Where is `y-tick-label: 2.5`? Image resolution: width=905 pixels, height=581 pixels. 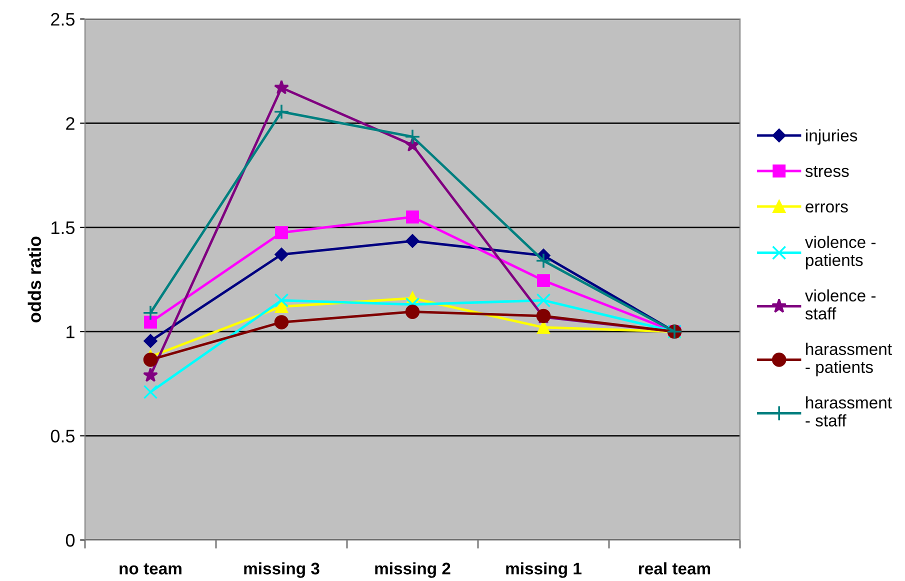 y-tick-label: 2.5 is located at coordinates (63, 19).